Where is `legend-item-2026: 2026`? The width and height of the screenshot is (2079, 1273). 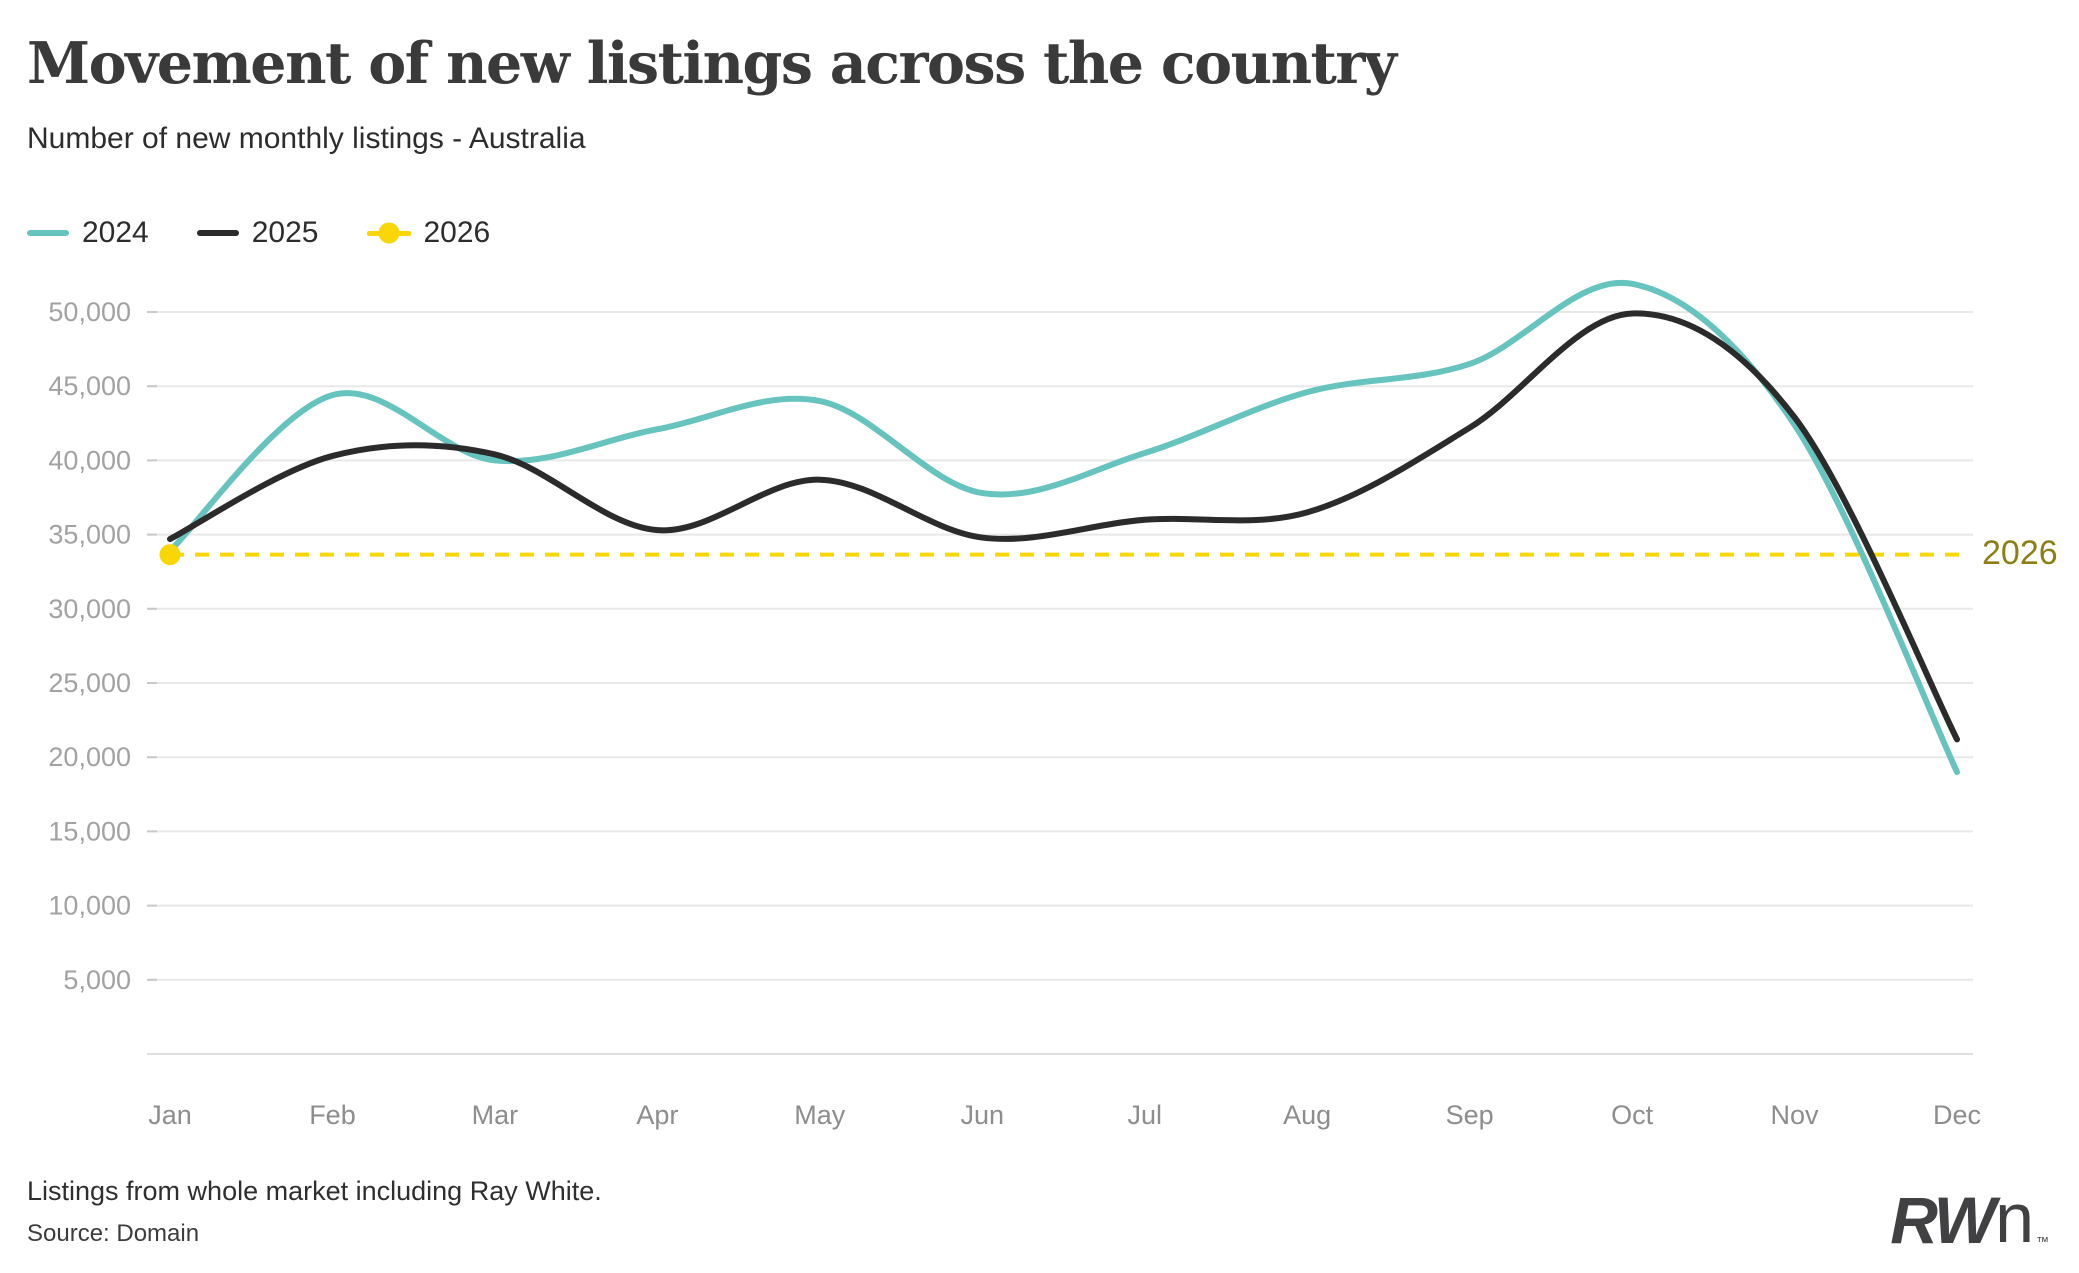
legend-item-2026: 2026 is located at coordinates (428, 233).